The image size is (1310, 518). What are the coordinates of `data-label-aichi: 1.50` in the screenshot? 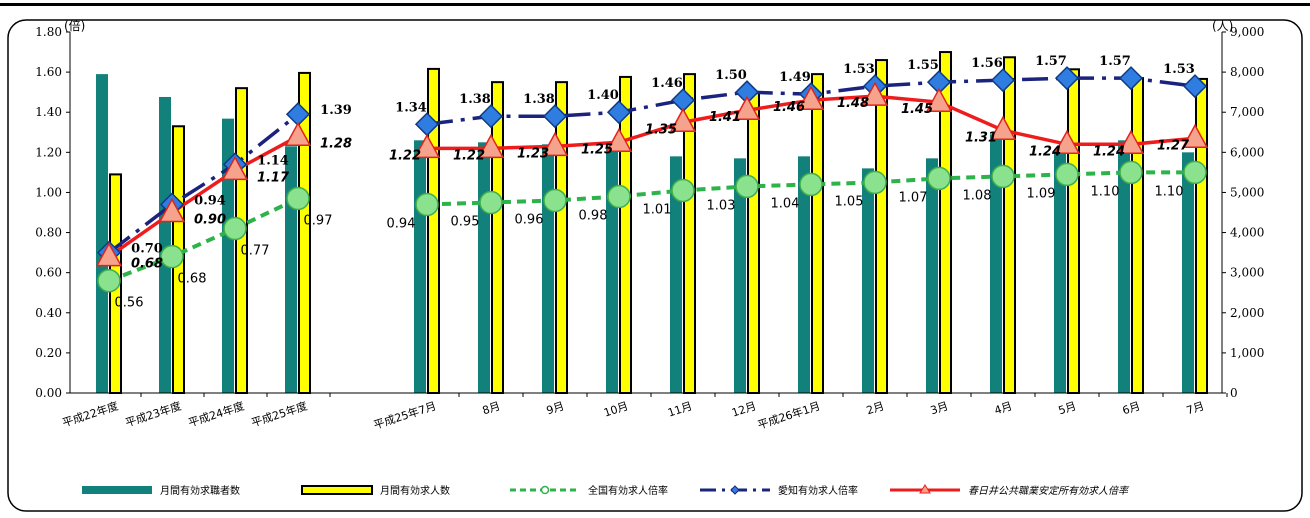 It's located at (731, 75).